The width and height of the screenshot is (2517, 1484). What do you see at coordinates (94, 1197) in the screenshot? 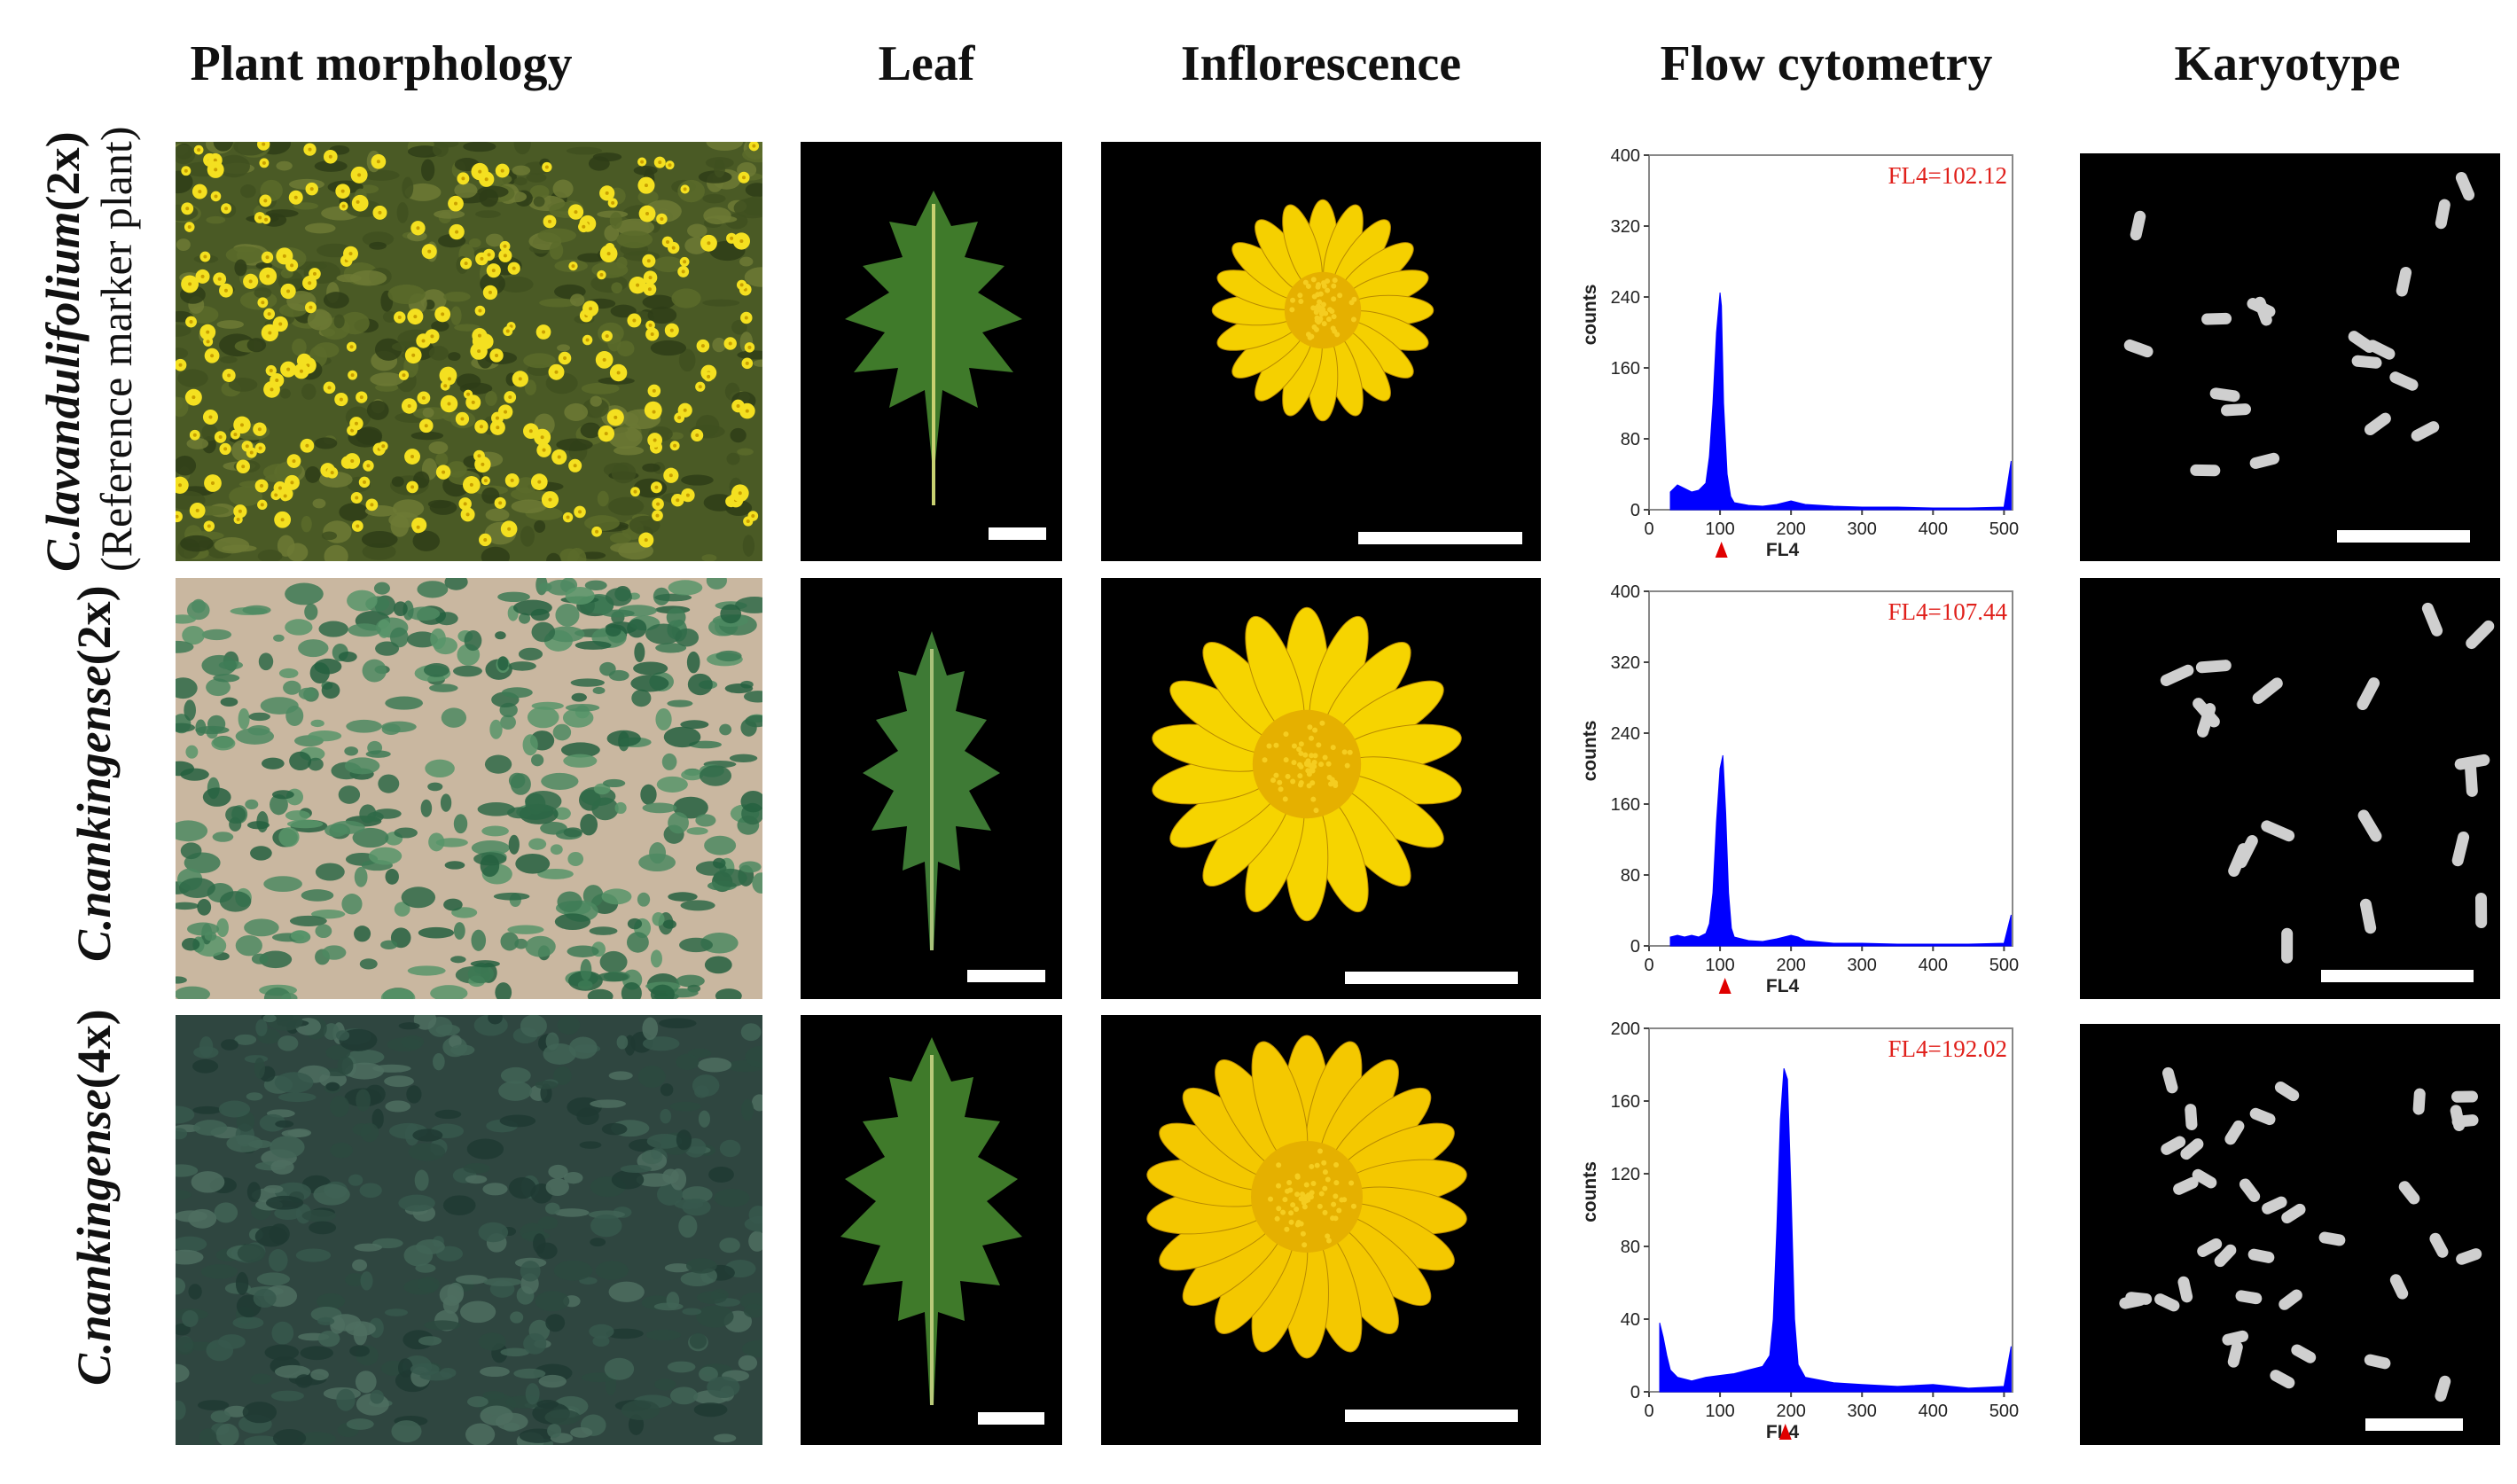
I see `row-label-3: C.nankingense(4x)` at bounding box center [94, 1197].